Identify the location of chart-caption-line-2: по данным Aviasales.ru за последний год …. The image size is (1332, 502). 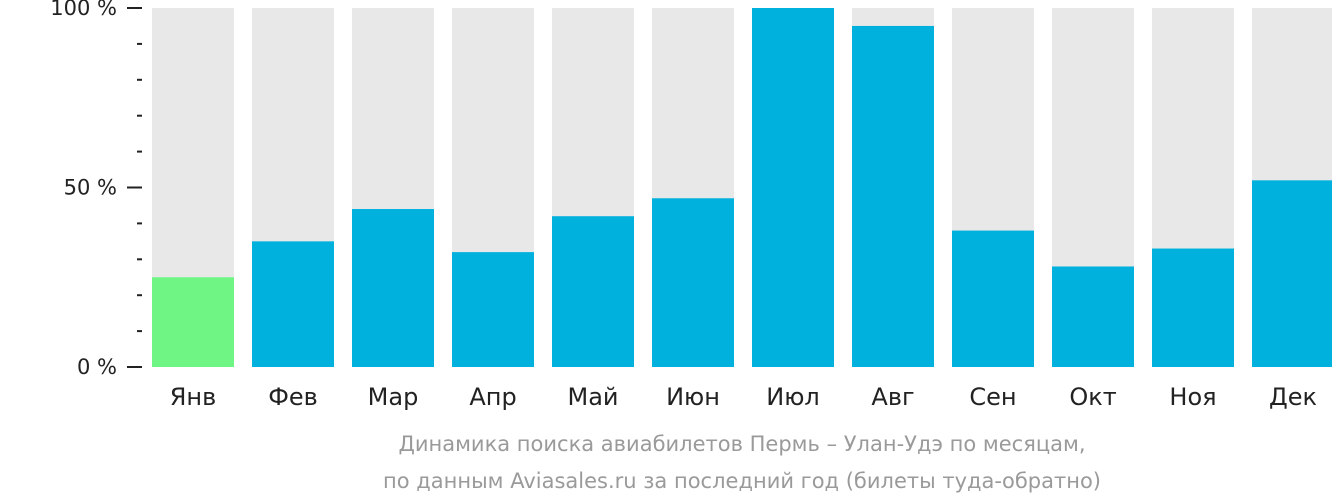
(742, 481).